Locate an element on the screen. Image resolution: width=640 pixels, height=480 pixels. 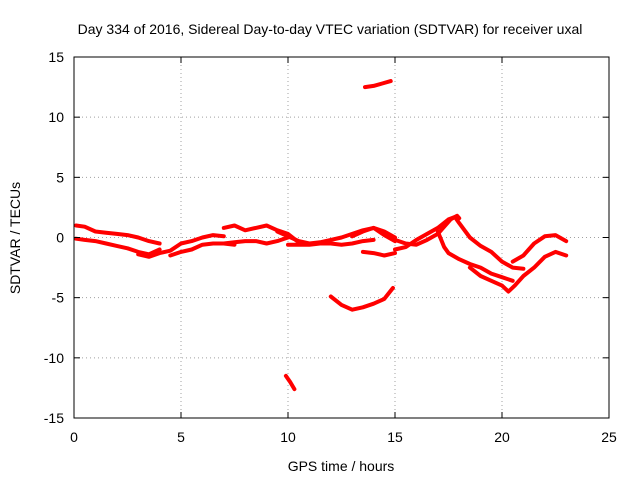
series-line-arc-1-upper is located at coordinates (118, 234).